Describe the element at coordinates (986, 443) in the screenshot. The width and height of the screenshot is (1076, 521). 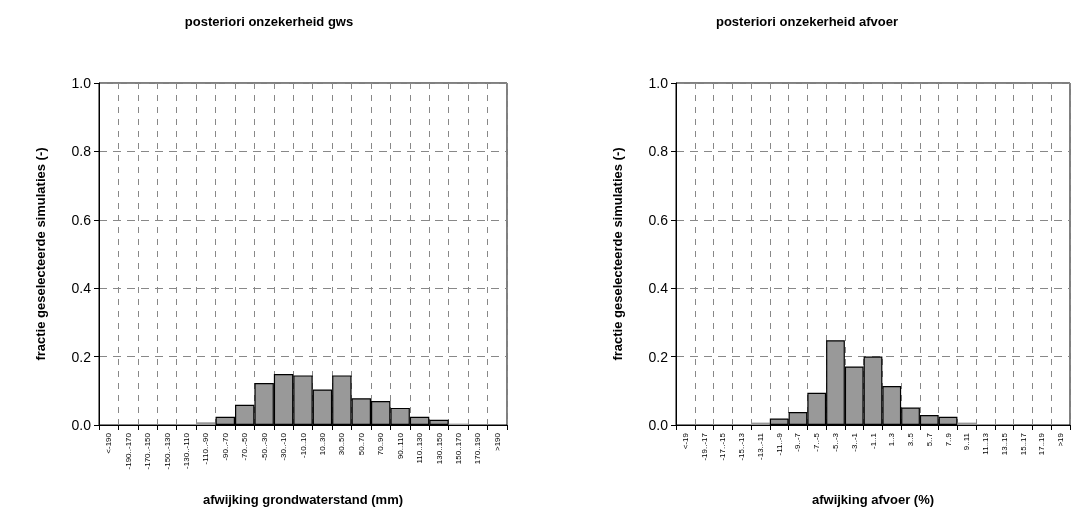
I see `x-tick-label: 11..13` at that location.